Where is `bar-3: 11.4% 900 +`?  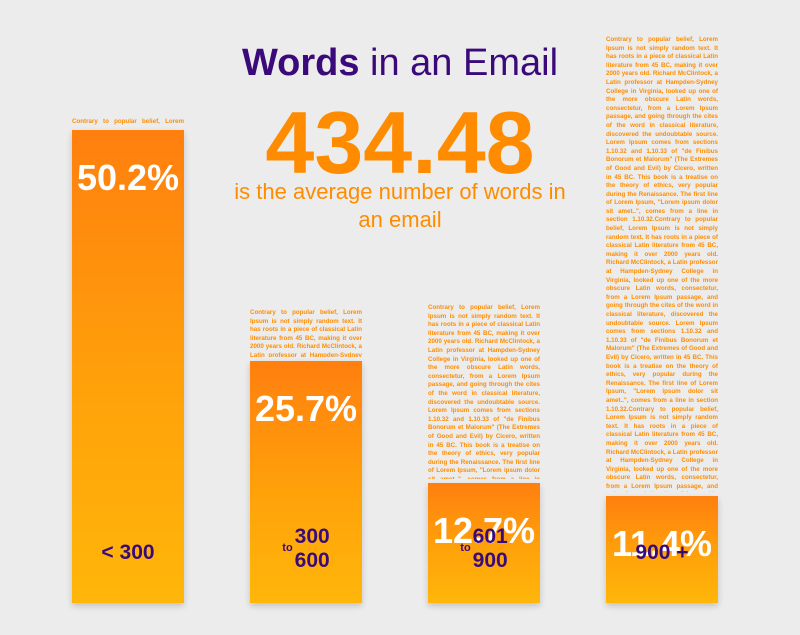
bar-3: 11.4% 900 + is located at coordinates (662, 549).